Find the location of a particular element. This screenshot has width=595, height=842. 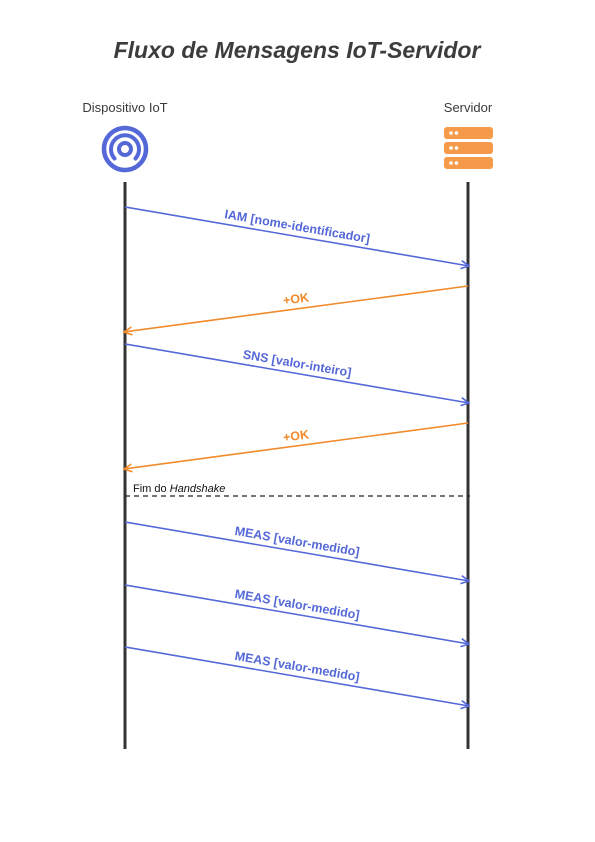

server-actor-label: Servidor is located at coordinates (468, 107).